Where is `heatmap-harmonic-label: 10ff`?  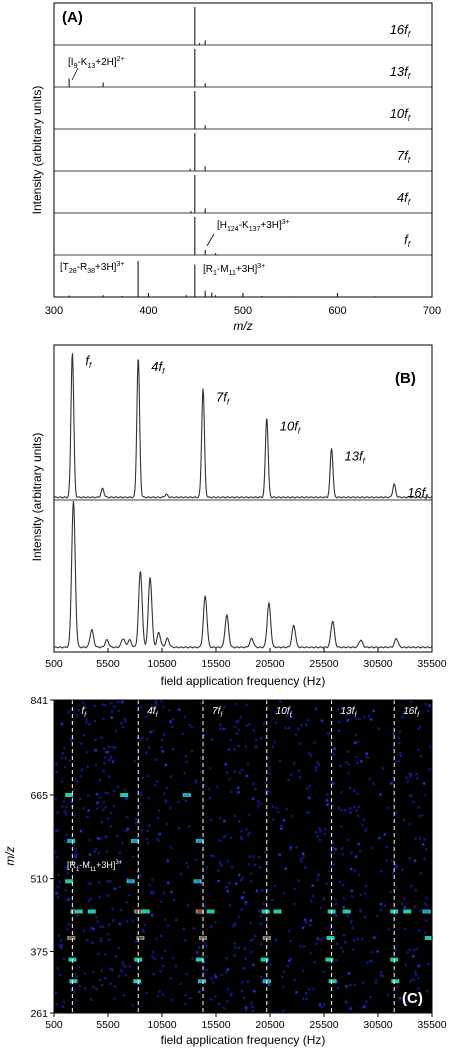 heatmap-harmonic-label: 10ff is located at coordinates (284, 712).